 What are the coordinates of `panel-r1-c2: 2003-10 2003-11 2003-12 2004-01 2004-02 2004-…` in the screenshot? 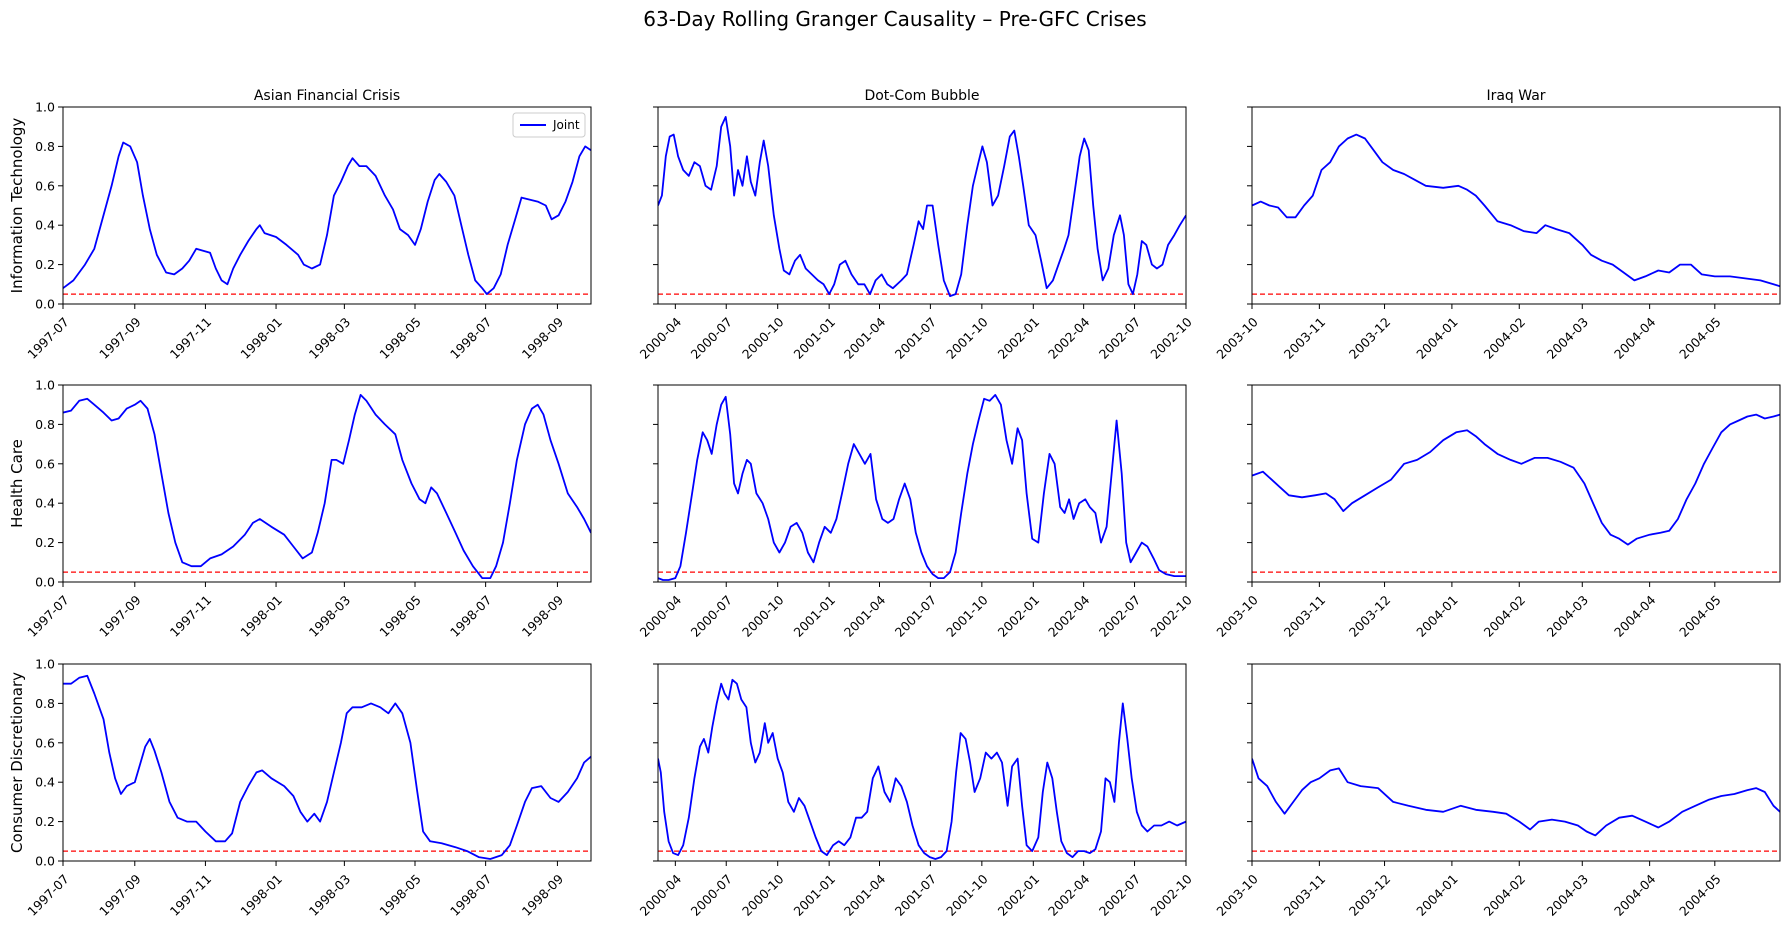 It's located at (1497, 512).